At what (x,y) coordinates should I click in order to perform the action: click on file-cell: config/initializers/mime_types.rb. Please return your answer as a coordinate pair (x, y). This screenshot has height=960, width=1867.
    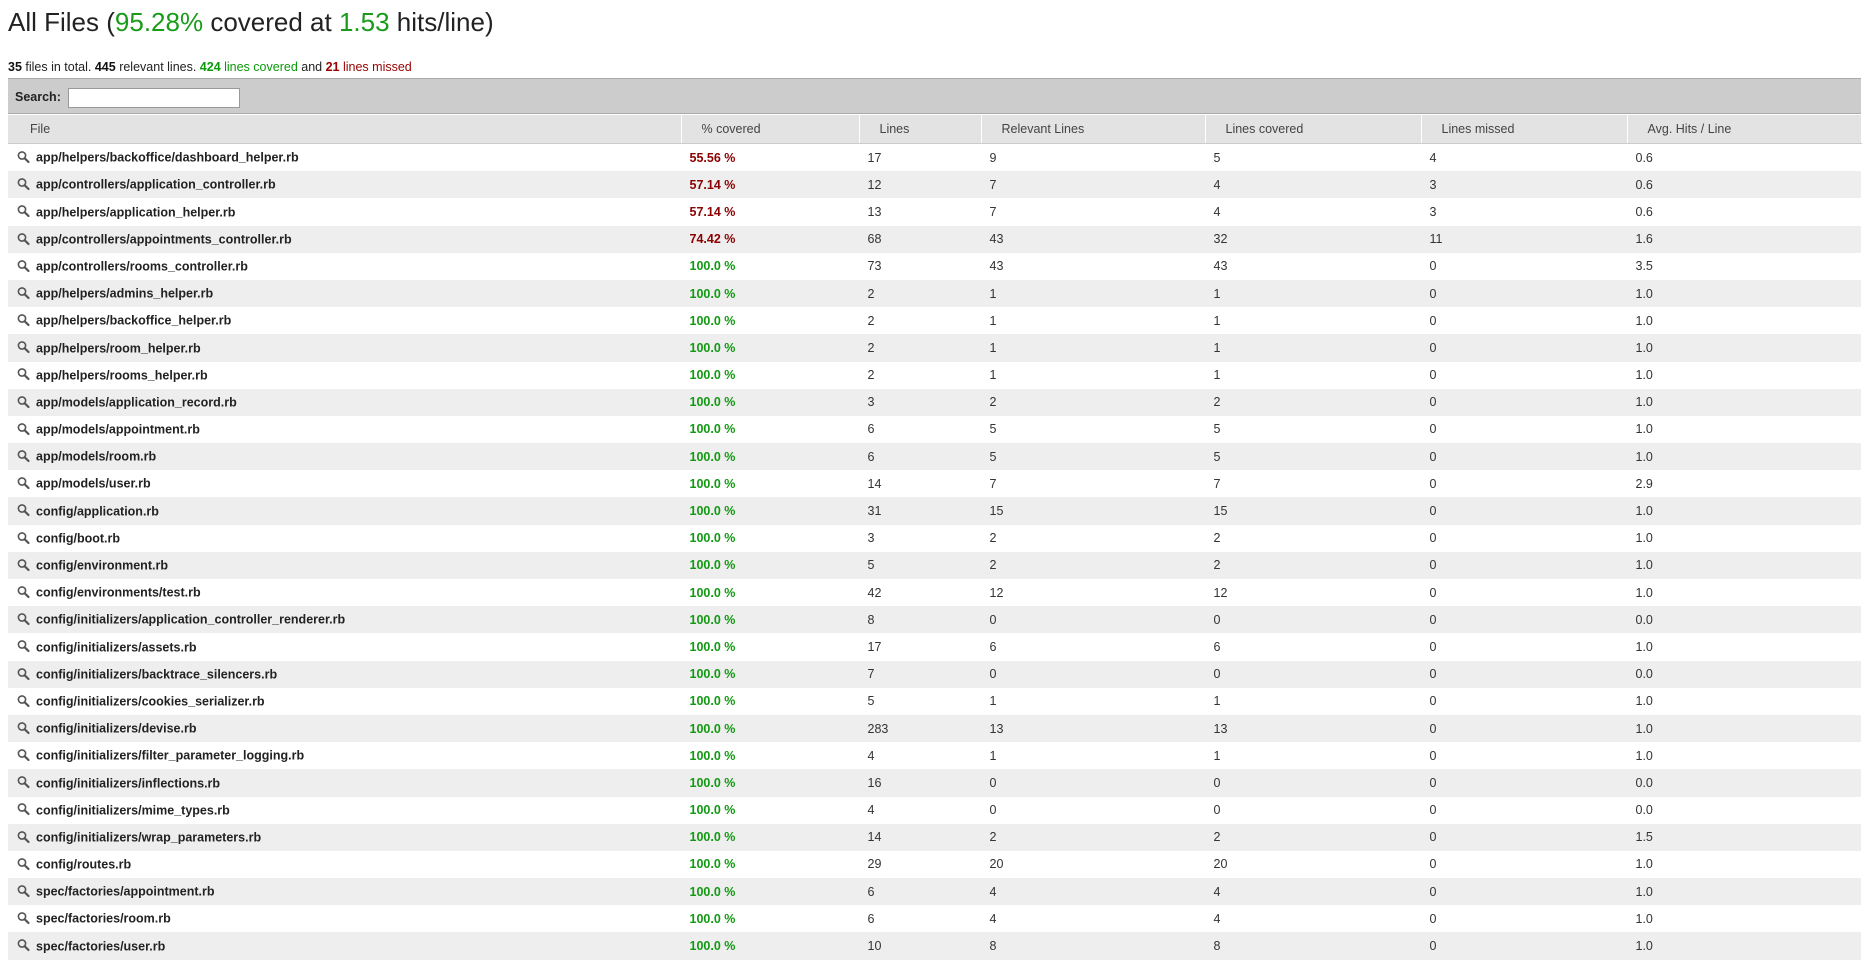
    Looking at the image, I should click on (344, 810).